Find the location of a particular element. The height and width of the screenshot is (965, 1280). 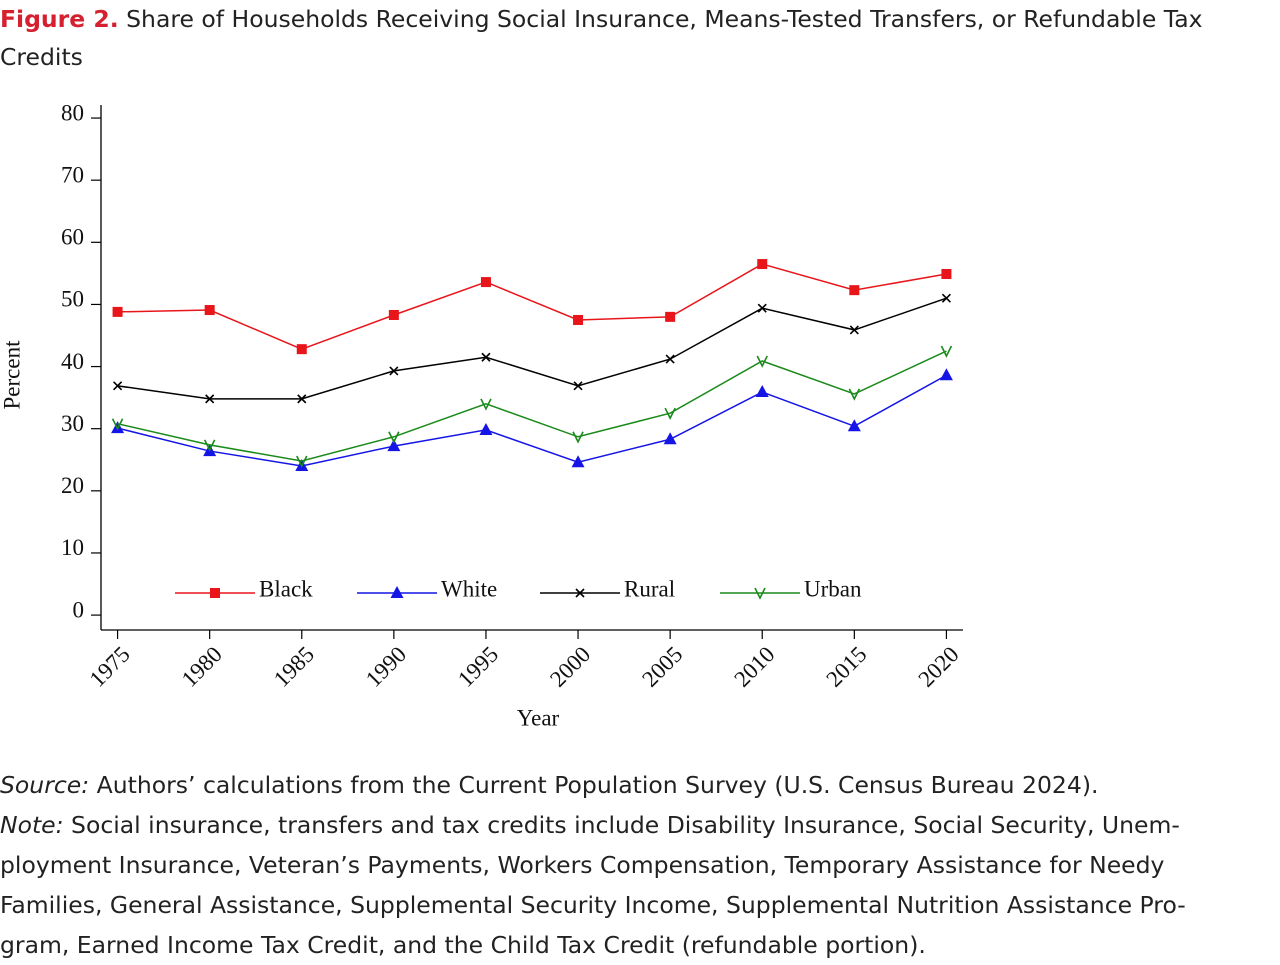

y-tick-label: 50 is located at coordinates (72, 299).